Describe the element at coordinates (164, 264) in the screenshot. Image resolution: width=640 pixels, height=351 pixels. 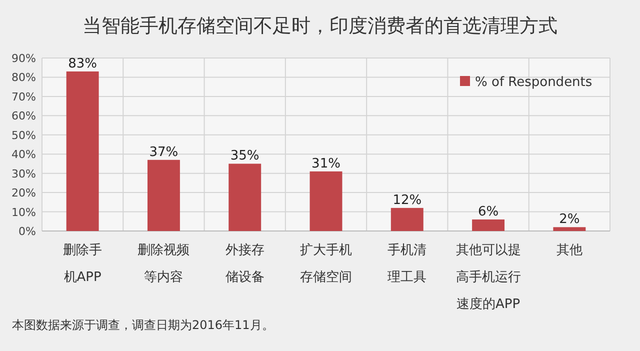
I see `x-tick-label: 删除视频等内容` at that location.